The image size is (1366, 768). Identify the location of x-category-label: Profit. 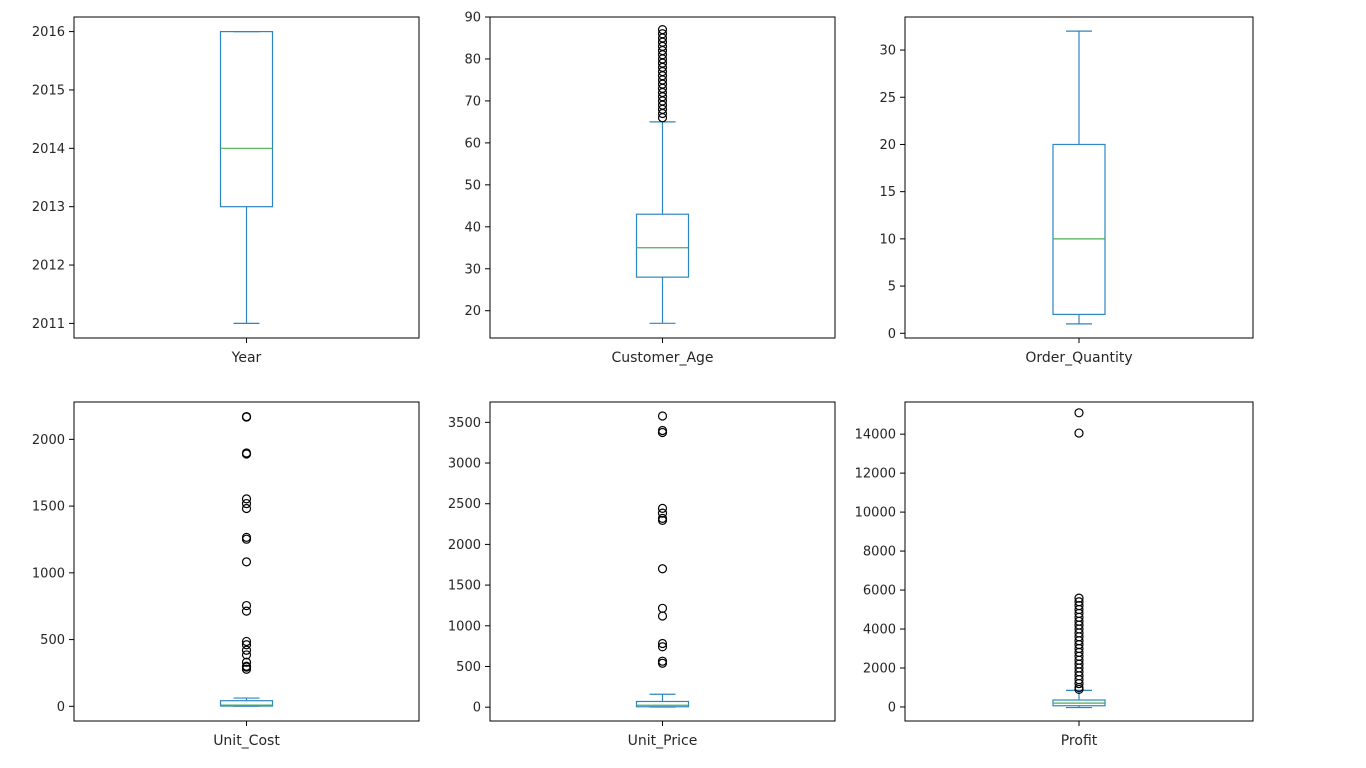
(1079, 741).